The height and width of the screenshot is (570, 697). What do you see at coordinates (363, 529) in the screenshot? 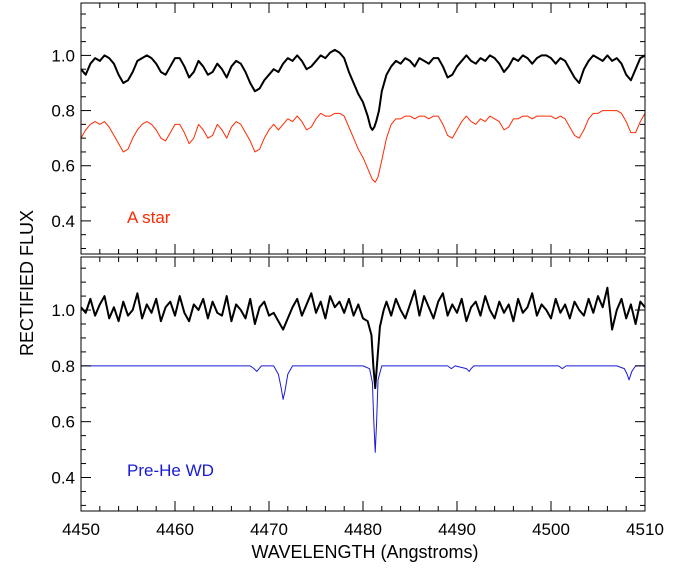
I see `x-tick-label: 4480` at bounding box center [363, 529].